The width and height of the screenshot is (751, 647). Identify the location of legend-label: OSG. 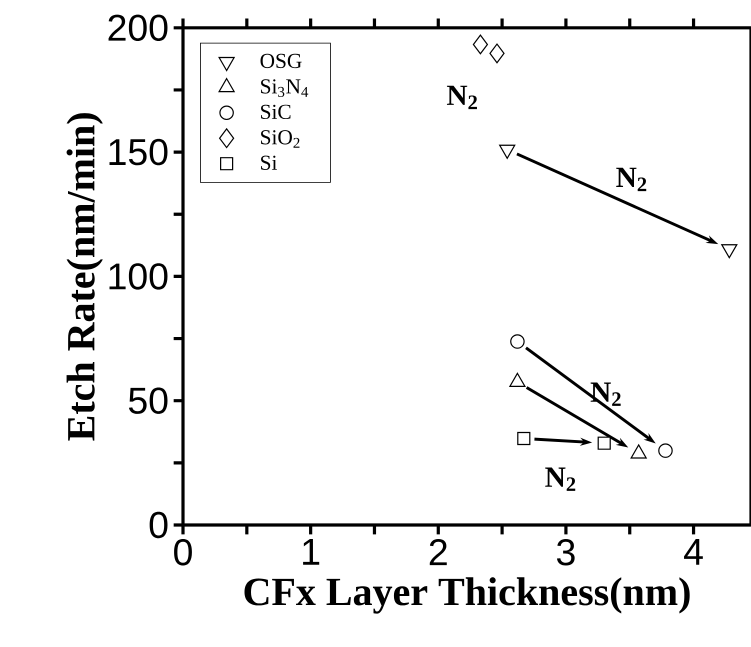
(281, 61).